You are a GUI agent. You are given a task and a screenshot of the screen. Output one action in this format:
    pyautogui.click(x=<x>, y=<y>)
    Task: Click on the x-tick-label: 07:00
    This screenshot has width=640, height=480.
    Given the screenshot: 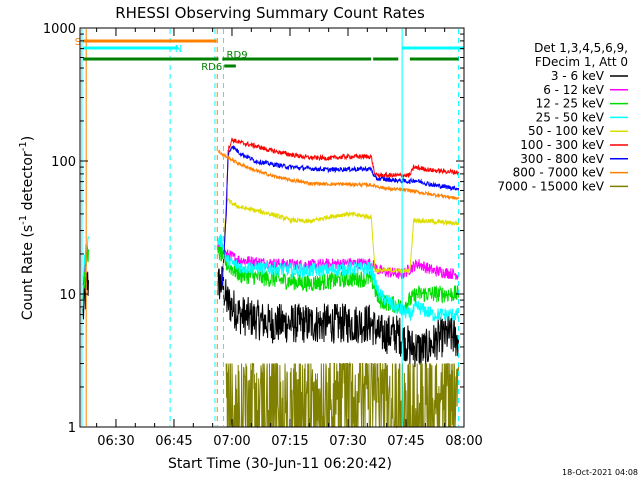 What is the action you would take?
    pyautogui.click(x=231, y=441)
    